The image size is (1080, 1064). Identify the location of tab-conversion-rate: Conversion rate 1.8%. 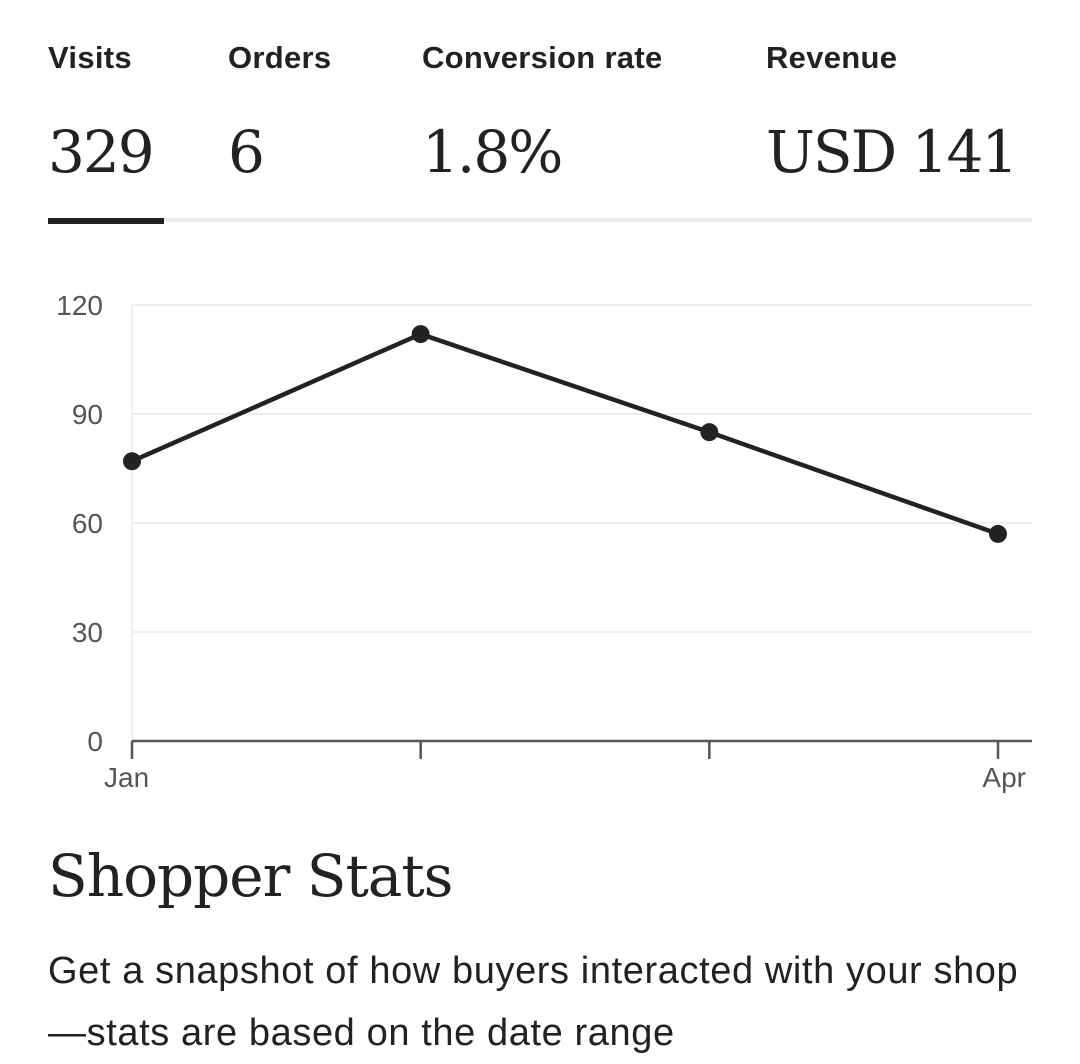
(577, 111).